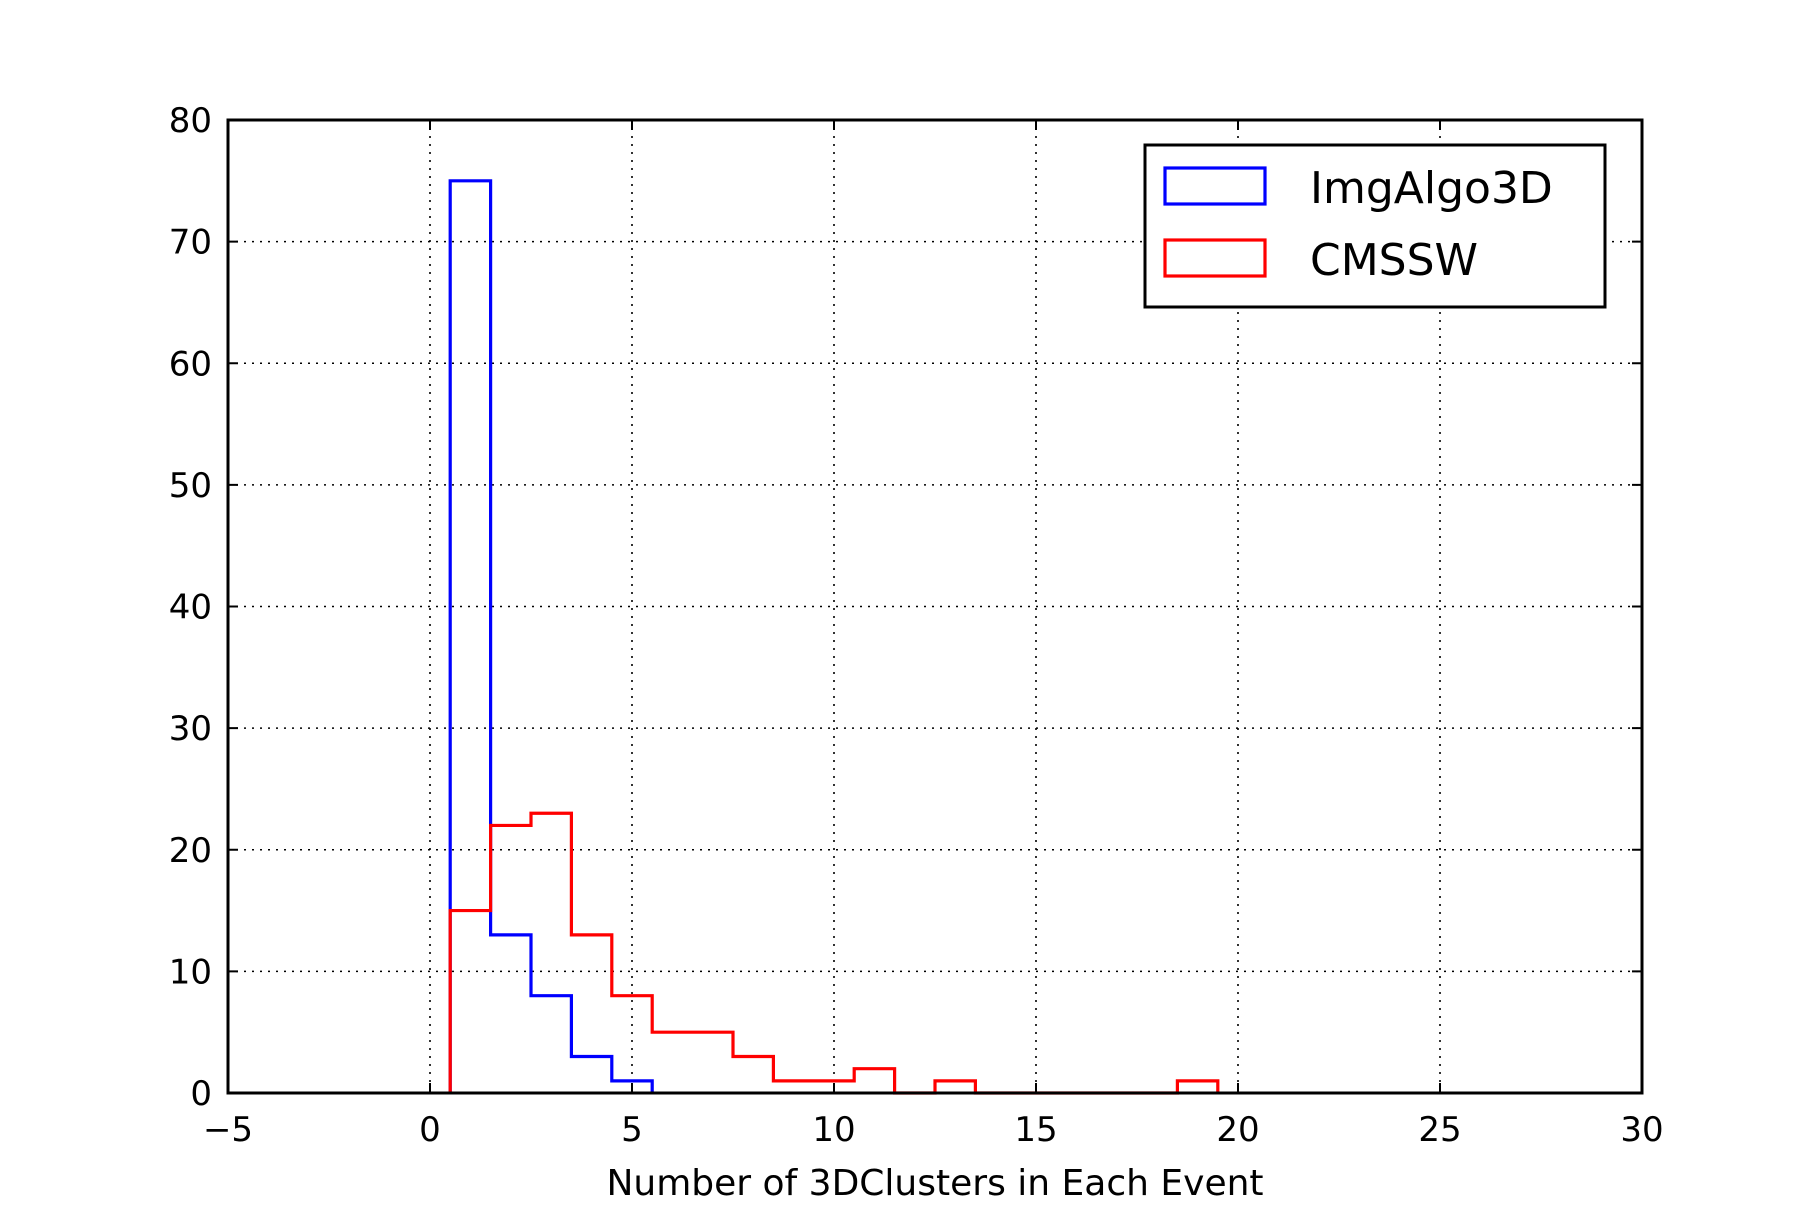 The image size is (1800, 1205). What do you see at coordinates (190, 972) in the screenshot?
I see `y-tick-label: 10` at bounding box center [190, 972].